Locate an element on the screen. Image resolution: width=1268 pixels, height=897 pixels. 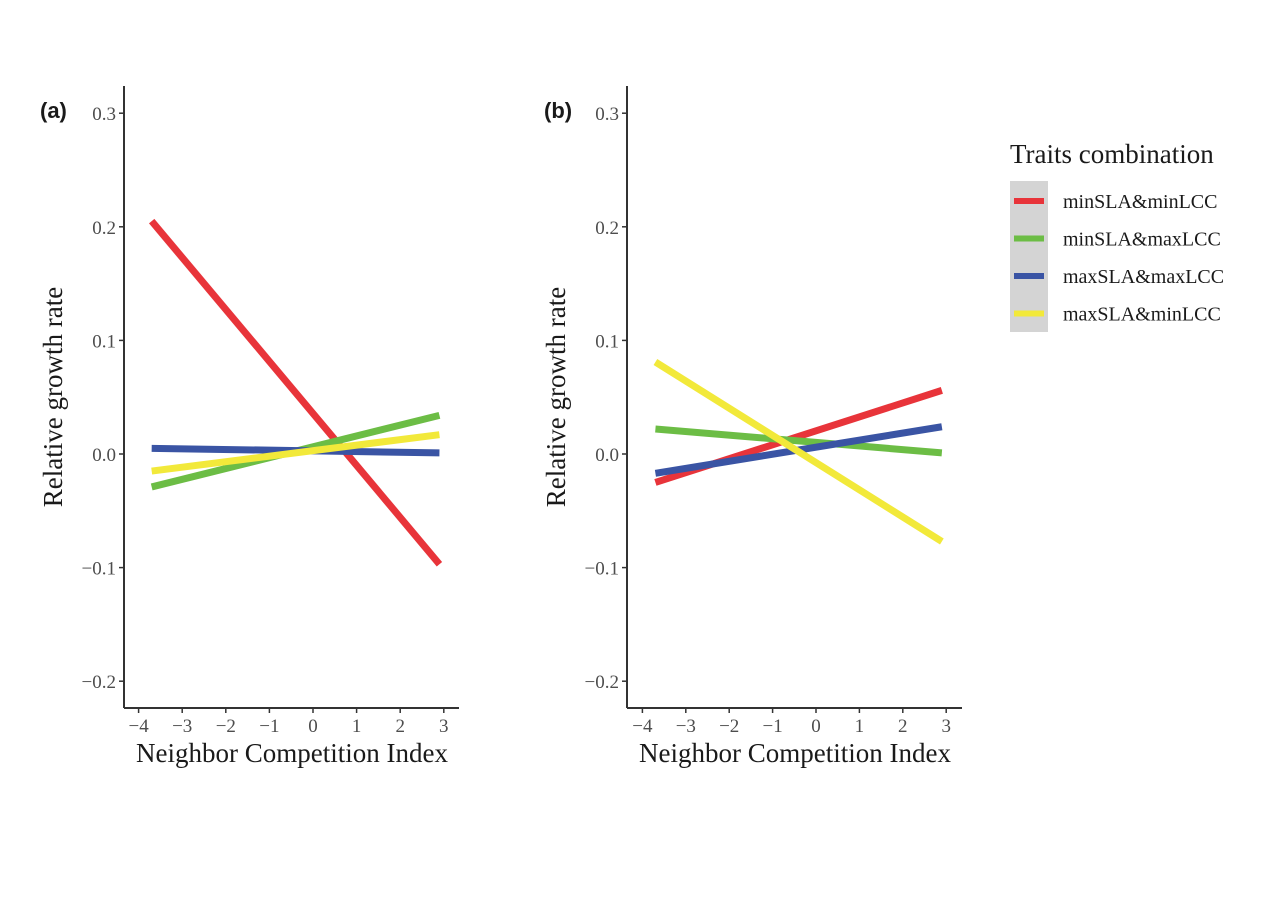
panel-b-x-ticks: −4 −3 −2 −1 0 1 2 3 is located at coordinates (791, 722).